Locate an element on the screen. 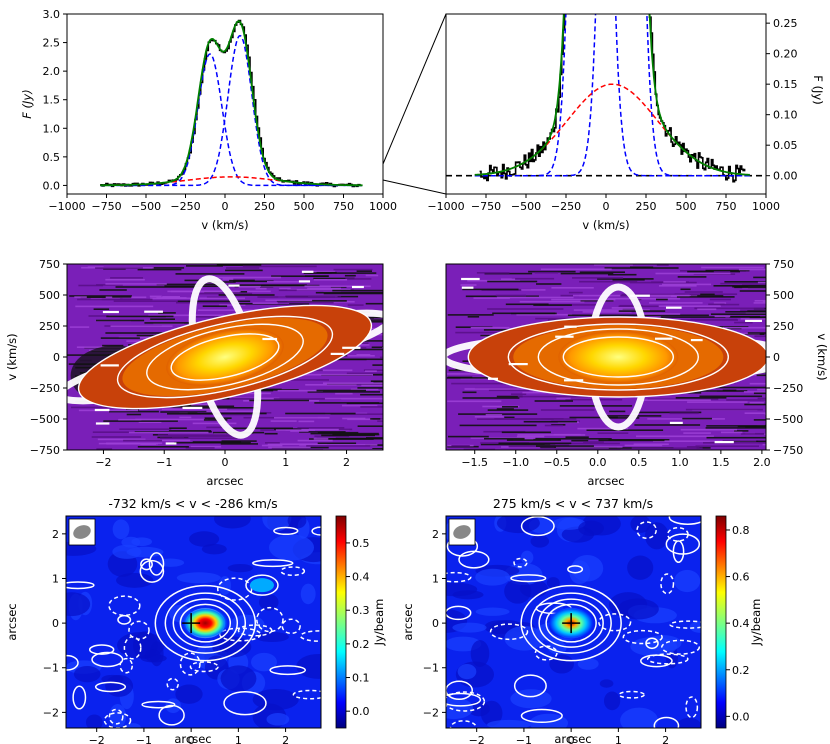  x-tick-label: 1000 is located at coordinates (766, 206).